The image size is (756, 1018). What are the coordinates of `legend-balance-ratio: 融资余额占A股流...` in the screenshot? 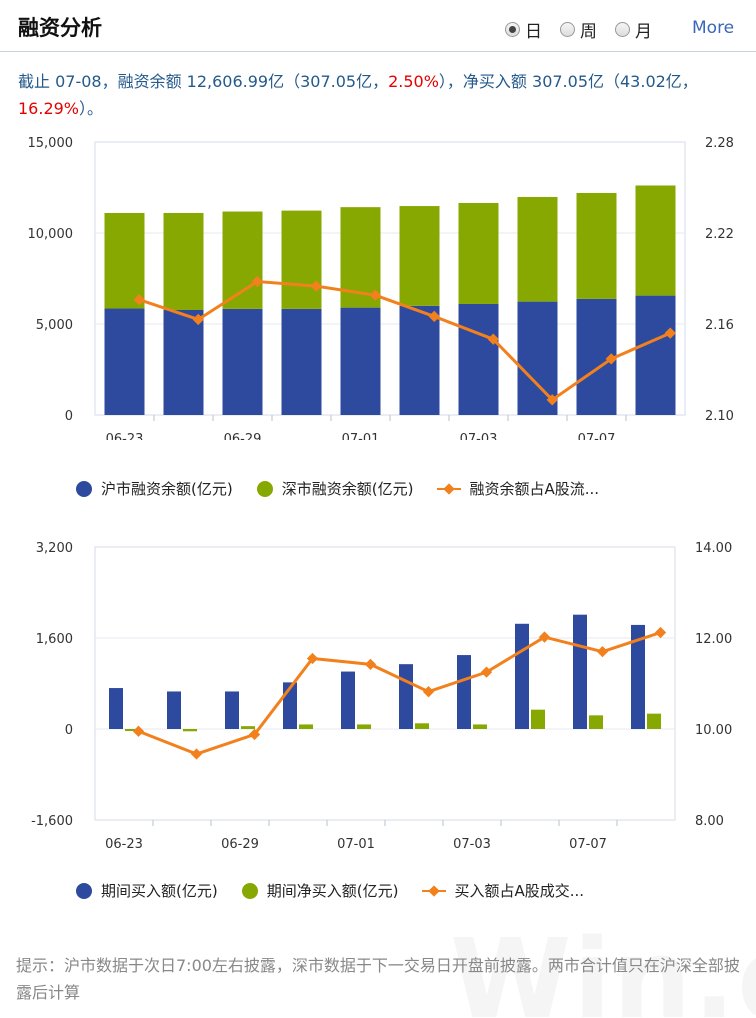 It's located at (518, 488).